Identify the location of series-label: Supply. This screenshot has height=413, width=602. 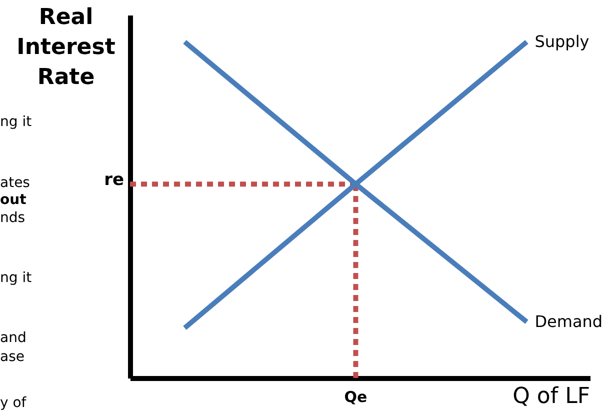
(562, 41).